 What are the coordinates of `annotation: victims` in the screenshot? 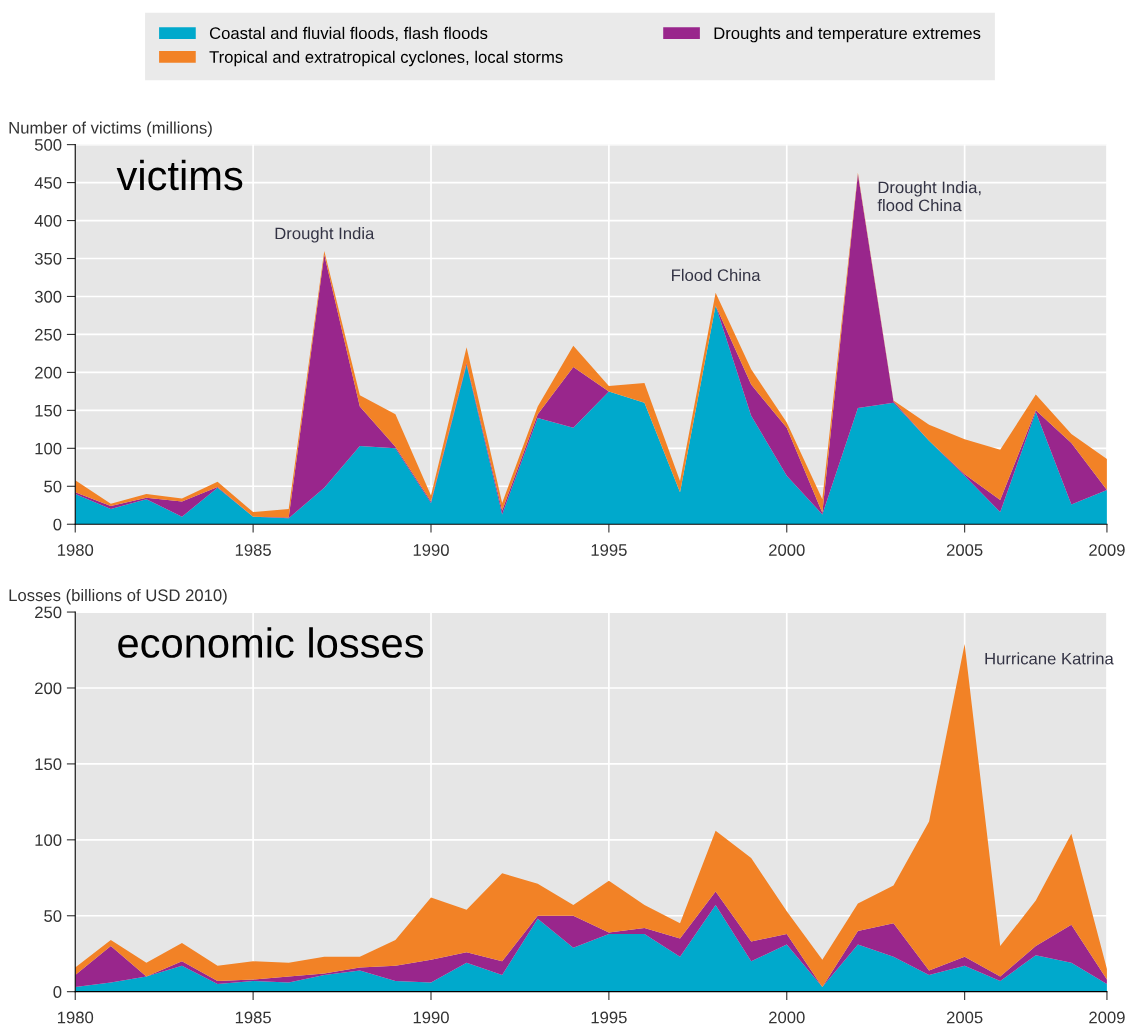 It's located at (179, 175).